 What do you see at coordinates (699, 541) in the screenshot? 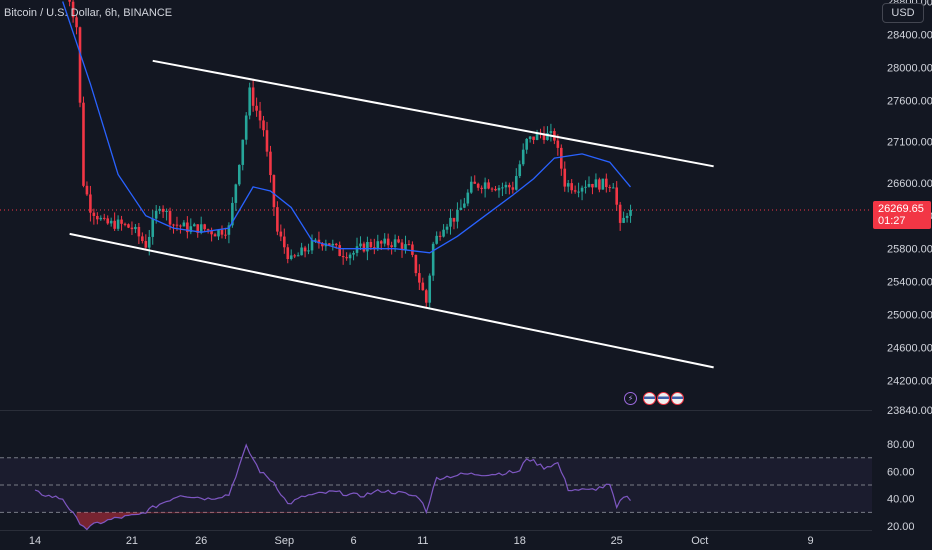
I see `time-axis-label: Oct` at bounding box center [699, 541].